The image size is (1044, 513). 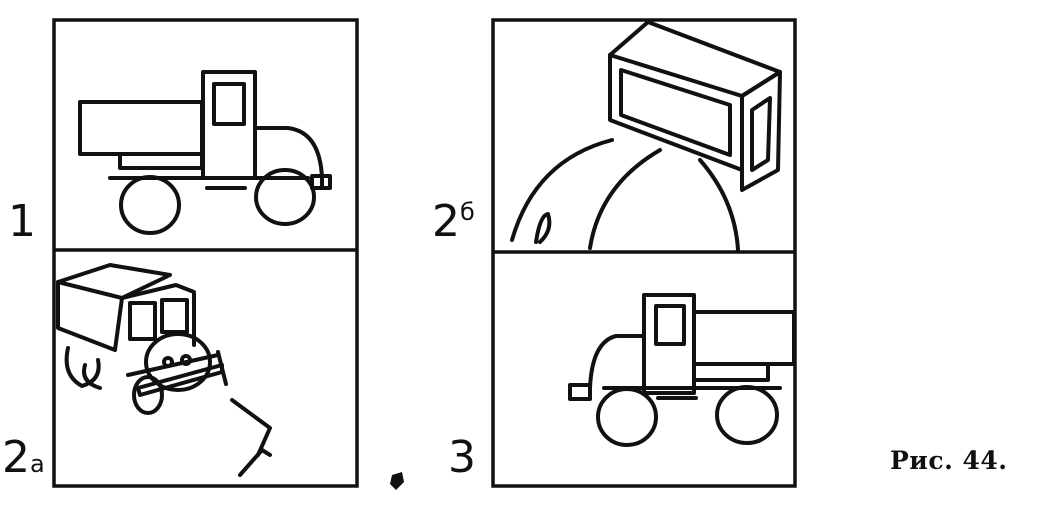 What do you see at coordinates (397, 481) in the screenshot?
I see `ink-smudge` at bounding box center [397, 481].